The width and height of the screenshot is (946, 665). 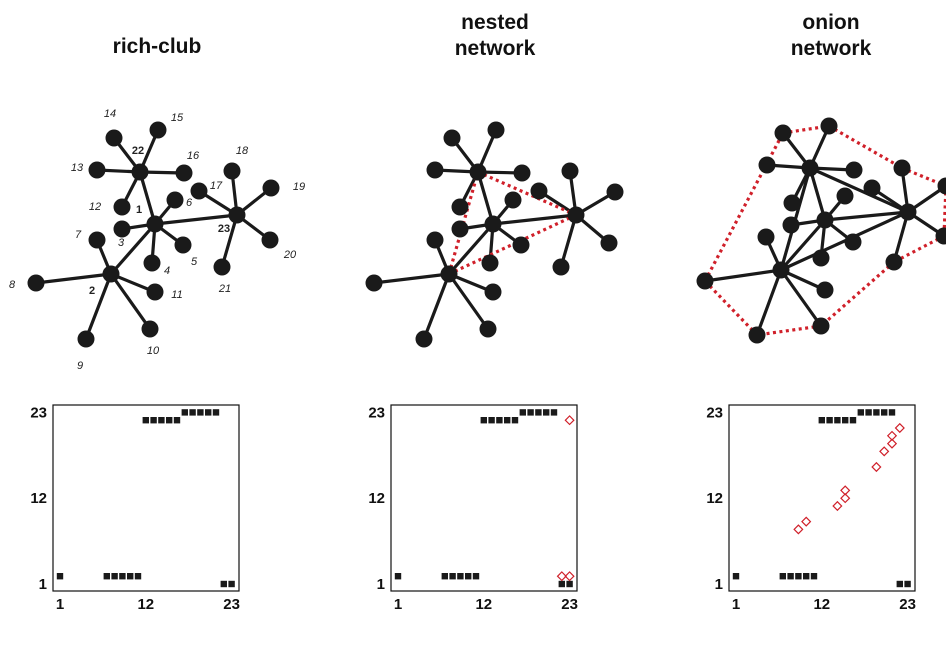 I want to click on title-rich-club: rich-club, so click(x=157, y=47).